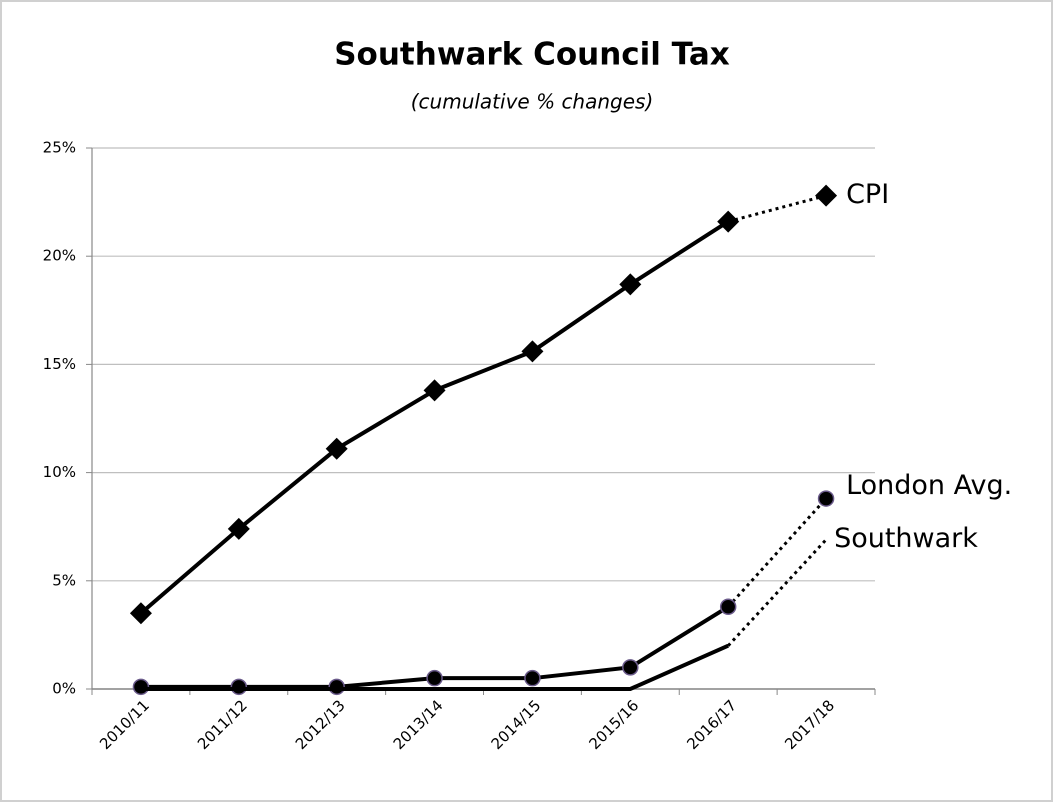  I want to click on y-tick-label: 15%, so click(59, 364).